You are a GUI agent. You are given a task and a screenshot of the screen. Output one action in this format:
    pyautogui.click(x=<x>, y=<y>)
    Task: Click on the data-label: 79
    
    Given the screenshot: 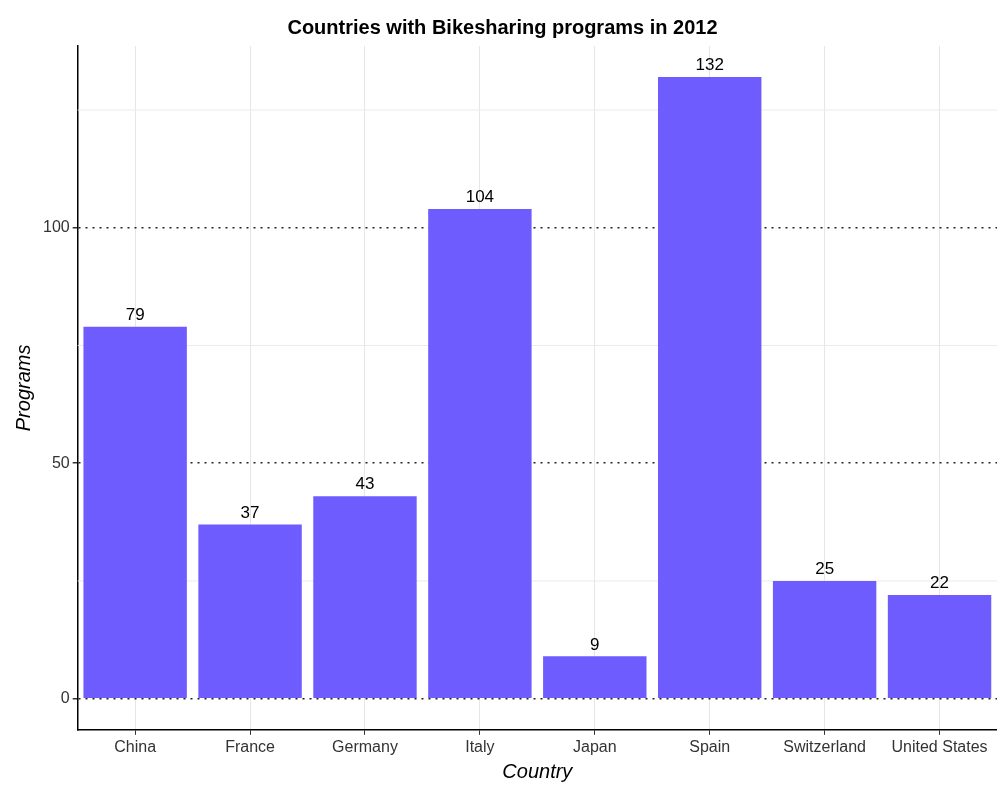 What is the action you would take?
    pyautogui.click(x=135, y=314)
    